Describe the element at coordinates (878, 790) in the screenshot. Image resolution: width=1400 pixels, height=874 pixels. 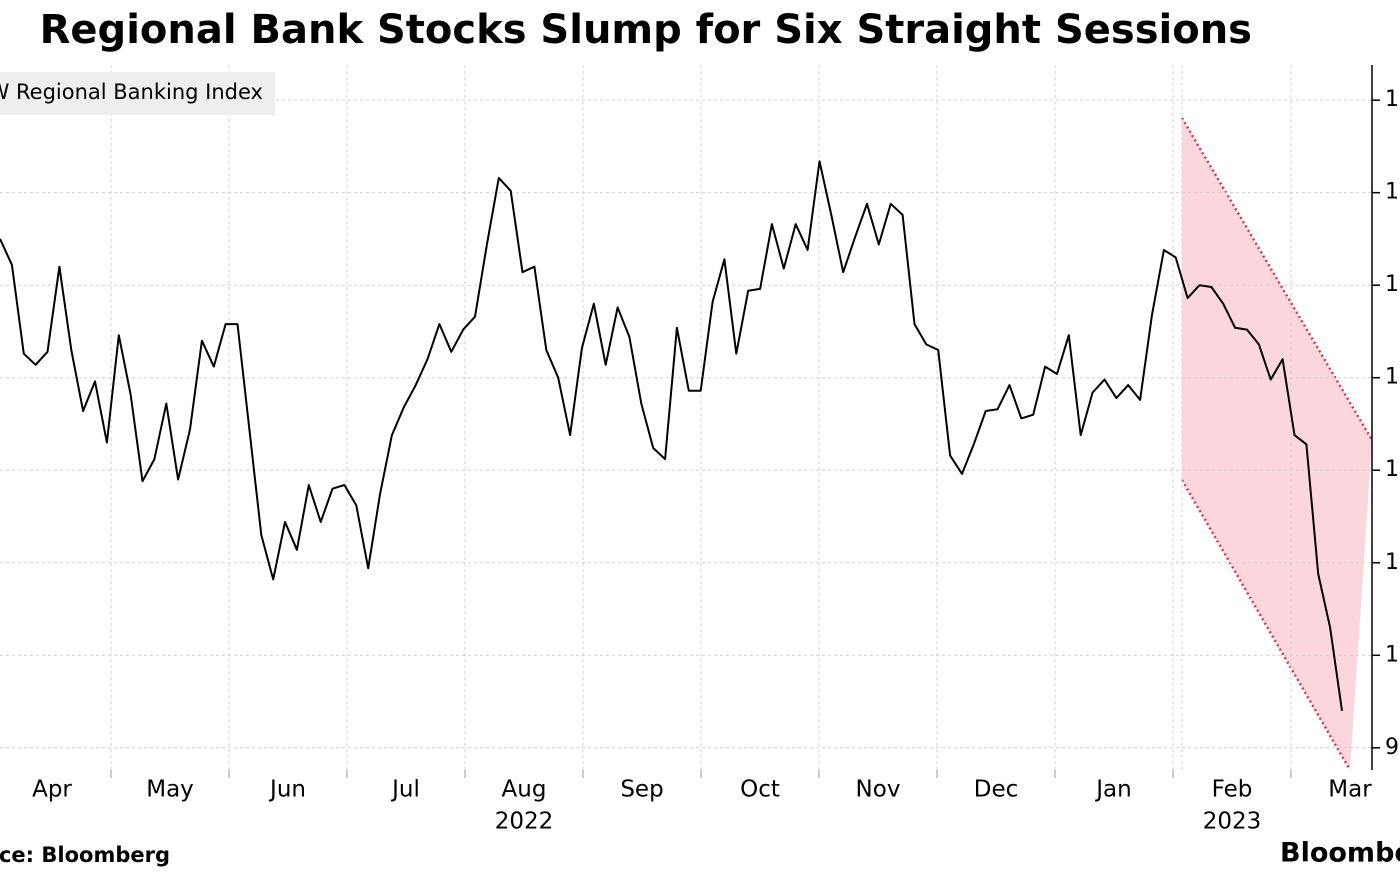
I see `x-tick-label: Nov` at that location.